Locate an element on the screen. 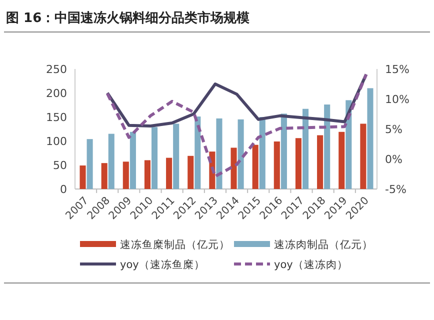 This screenshot has height=320, width=434. legend-label: 速冻鱼糜制品（亿元） is located at coordinates (175, 244).